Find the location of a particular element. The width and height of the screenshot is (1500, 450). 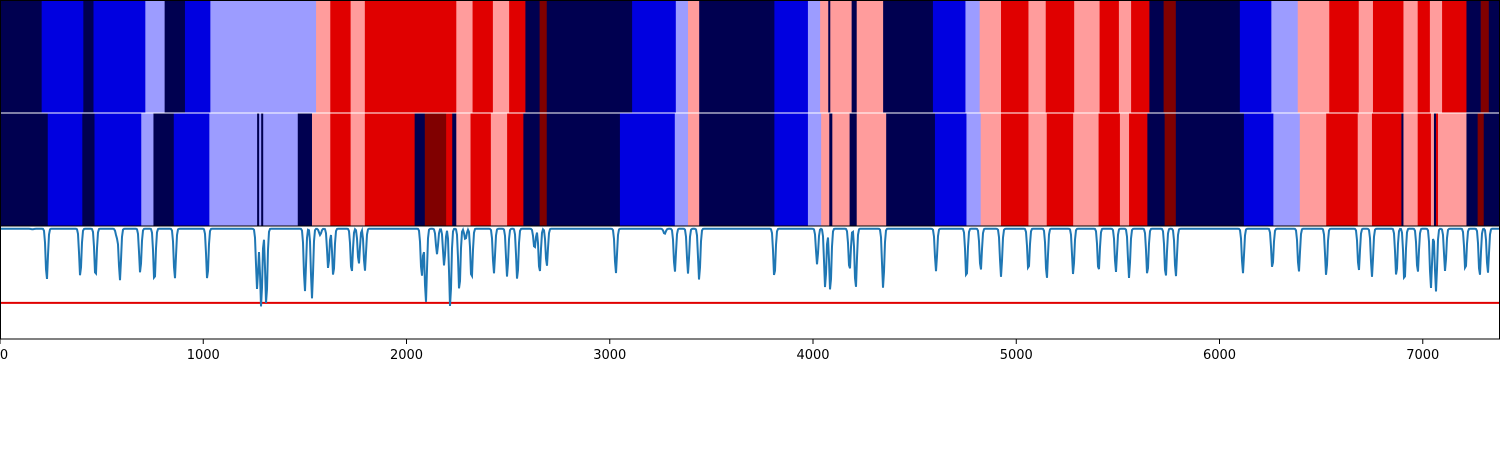

x-tick-label: 0 is located at coordinates (4, 355).